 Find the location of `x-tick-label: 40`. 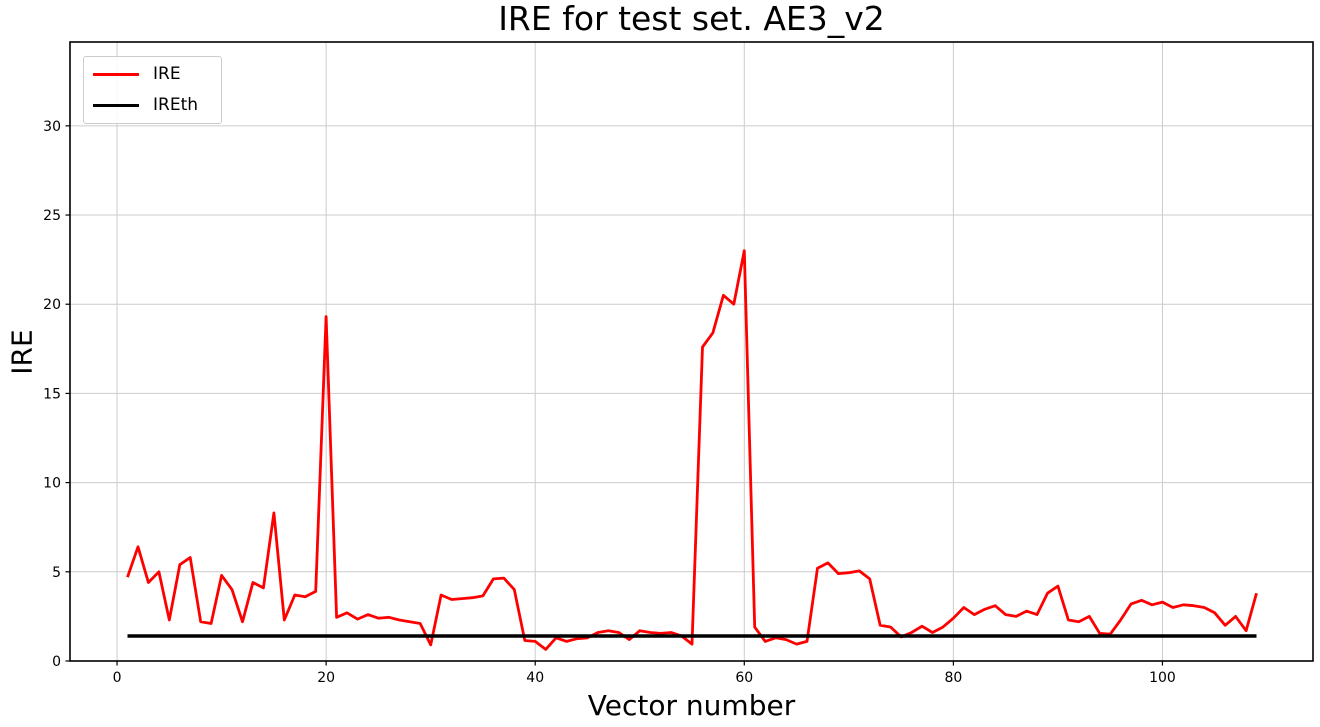

x-tick-label: 40 is located at coordinates (535, 678).